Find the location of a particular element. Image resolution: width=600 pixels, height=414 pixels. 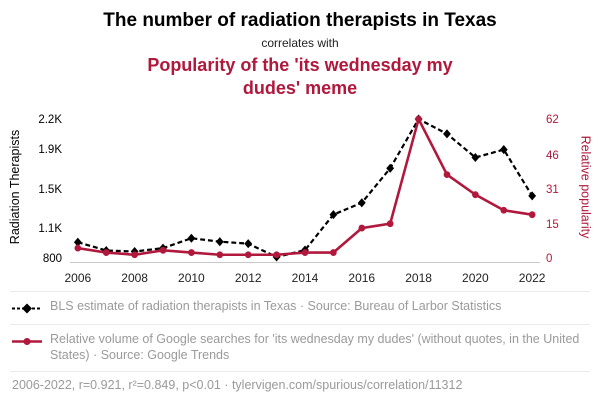

bls-series-marker-icon is located at coordinates (27, 308).